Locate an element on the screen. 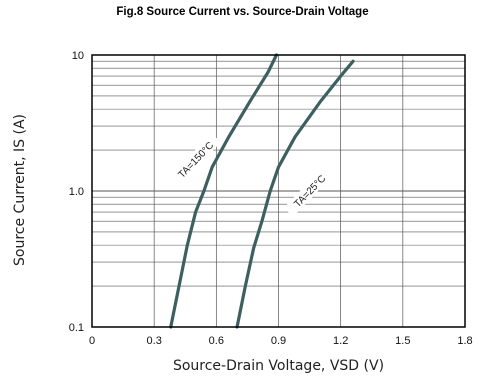 The width and height of the screenshot is (485, 389). x-tick-label: 0.9 is located at coordinates (278, 341).